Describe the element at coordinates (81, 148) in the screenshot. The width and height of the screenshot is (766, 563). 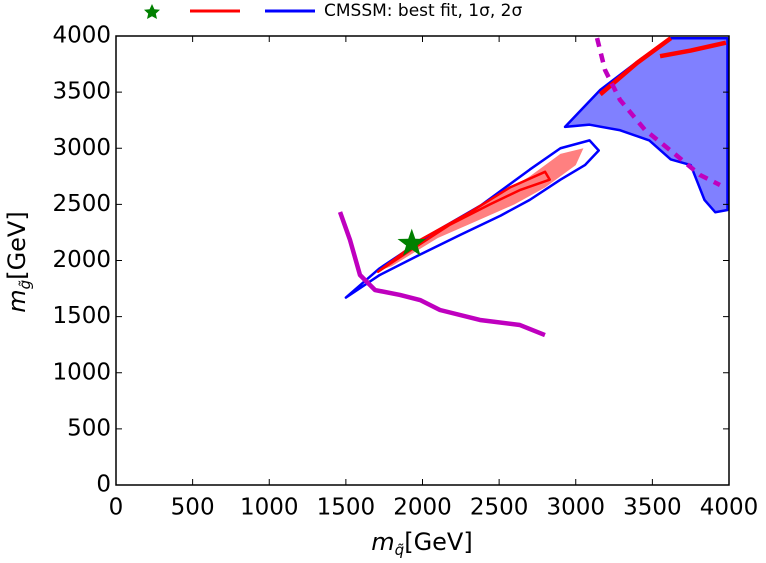
I see `y-tick-label: 3000` at that location.